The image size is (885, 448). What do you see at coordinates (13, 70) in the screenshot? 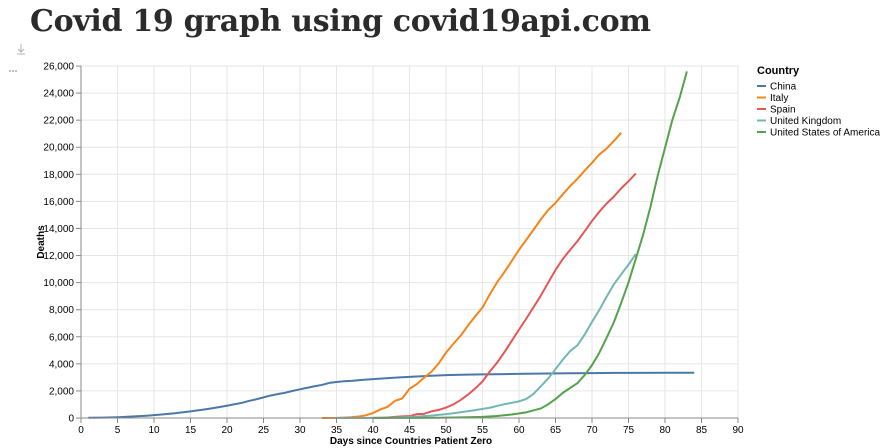
I see `more-options-icon` at bounding box center [13, 70].